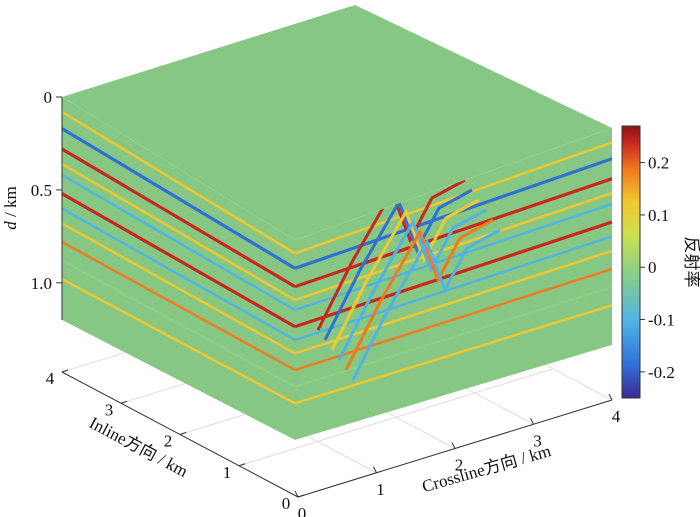 This screenshot has width=700, height=517. I want to click on depth-tick-label-0: 0, so click(48, 97).